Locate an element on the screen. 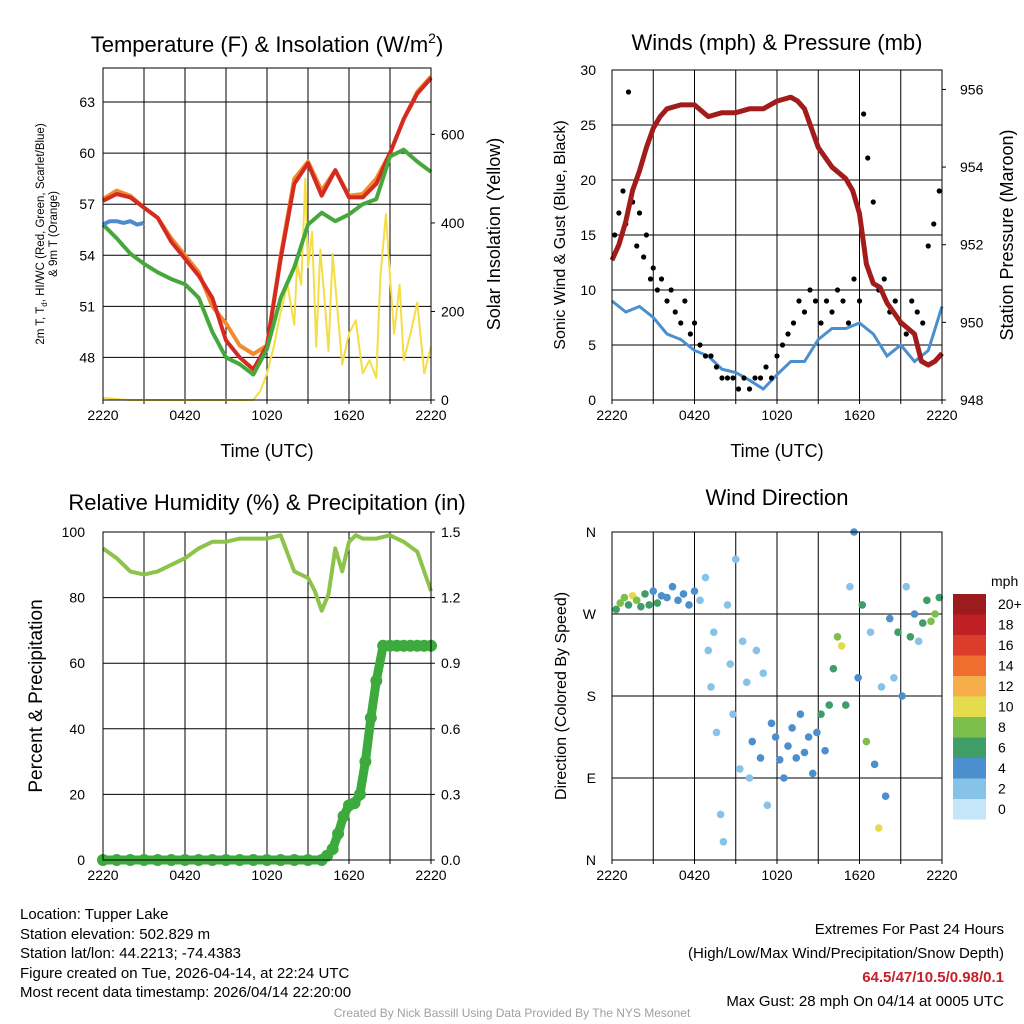 The width and height of the screenshot is (1024, 1024). y-right-tick-label: 954 is located at coordinates (972, 167).